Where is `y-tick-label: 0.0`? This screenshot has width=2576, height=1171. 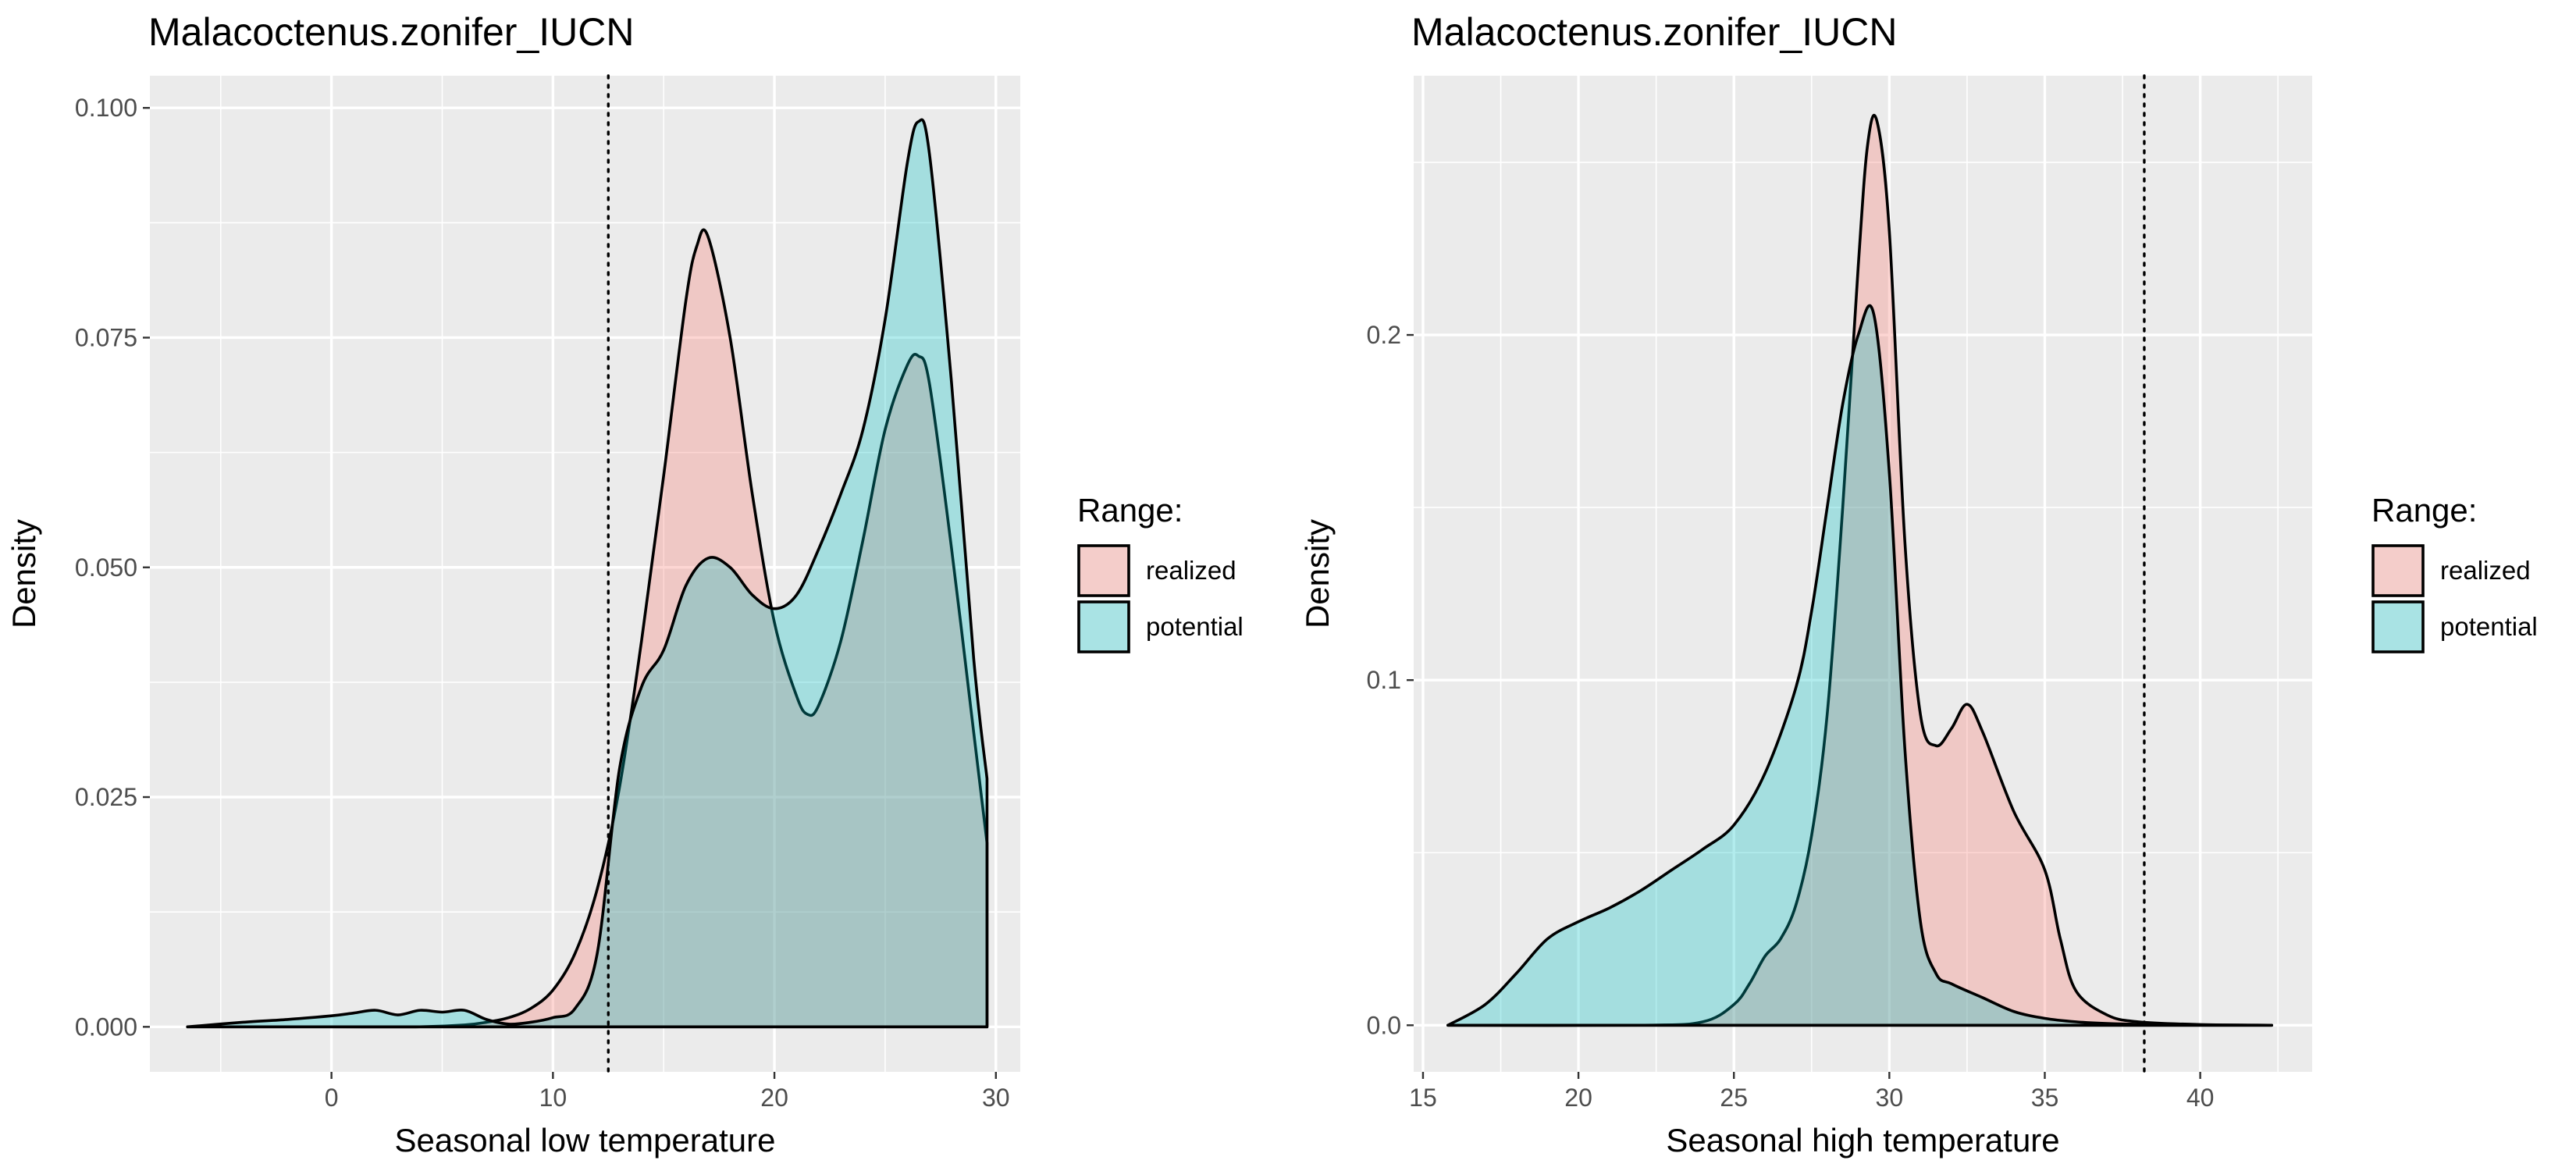 y-tick-label: 0.0 is located at coordinates (1384, 1025).